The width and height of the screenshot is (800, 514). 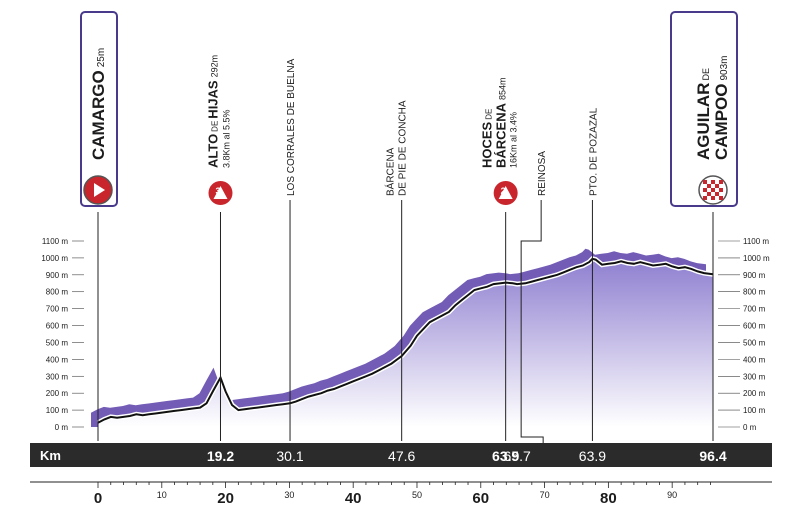 I want to click on y-tick-label-left: 900 m, so click(x=57, y=275).